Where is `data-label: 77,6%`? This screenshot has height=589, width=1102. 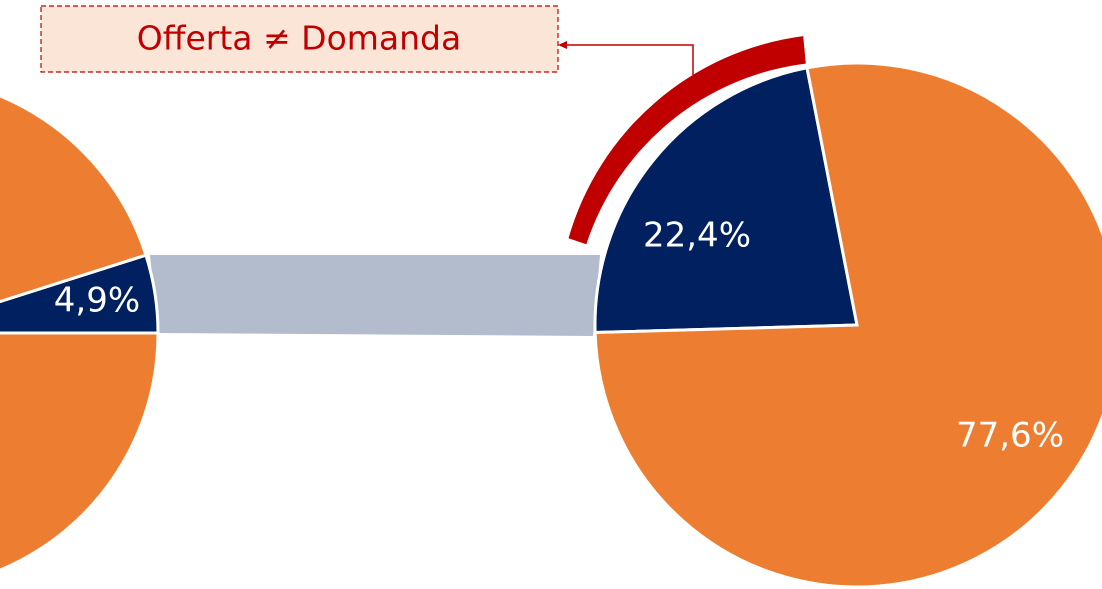 data-label: 77,6% is located at coordinates (1010, 436).